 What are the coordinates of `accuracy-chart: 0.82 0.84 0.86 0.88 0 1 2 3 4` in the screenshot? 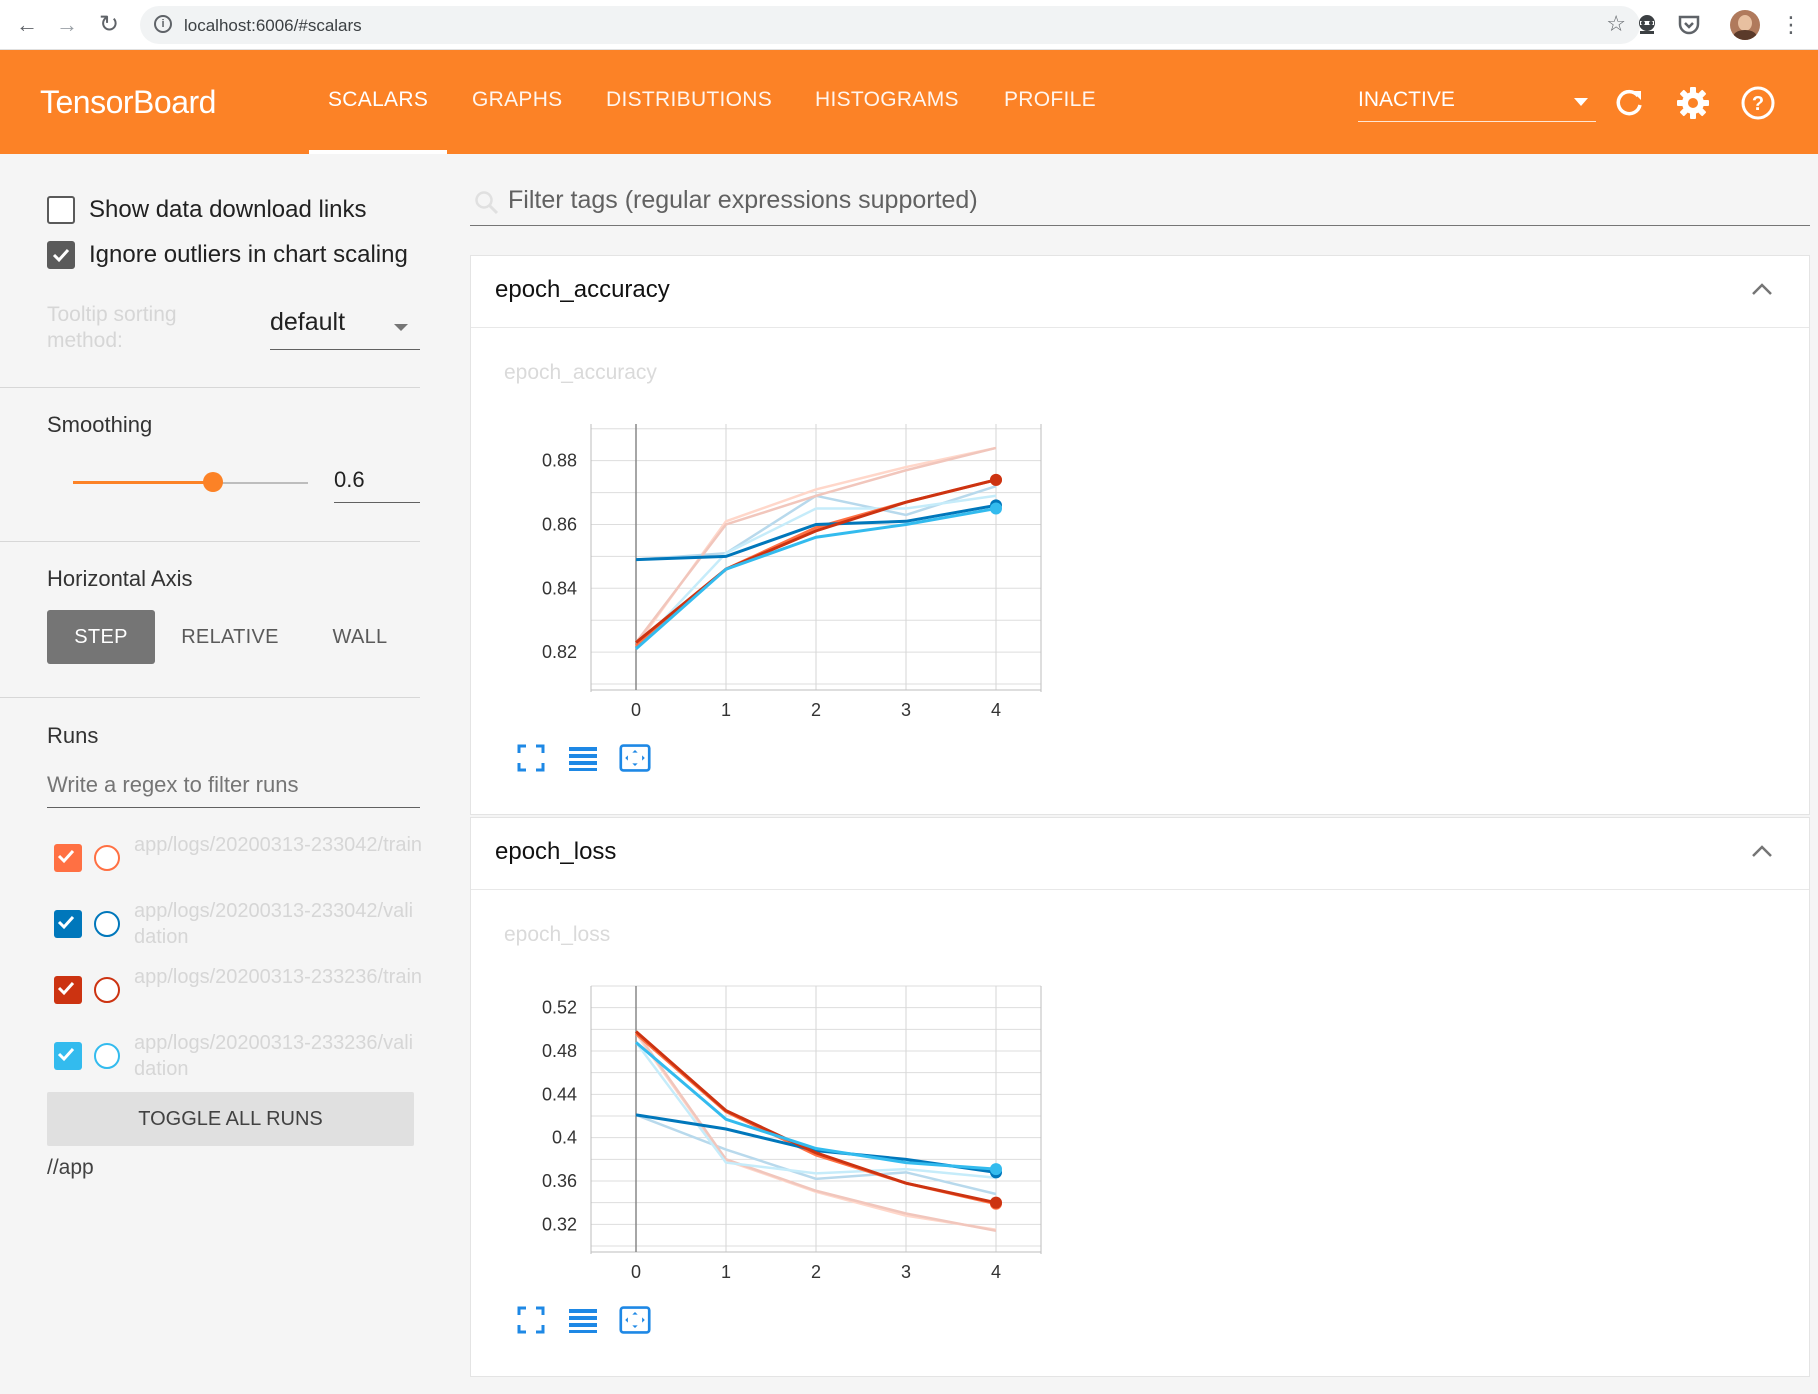 It's located at (771, 556).